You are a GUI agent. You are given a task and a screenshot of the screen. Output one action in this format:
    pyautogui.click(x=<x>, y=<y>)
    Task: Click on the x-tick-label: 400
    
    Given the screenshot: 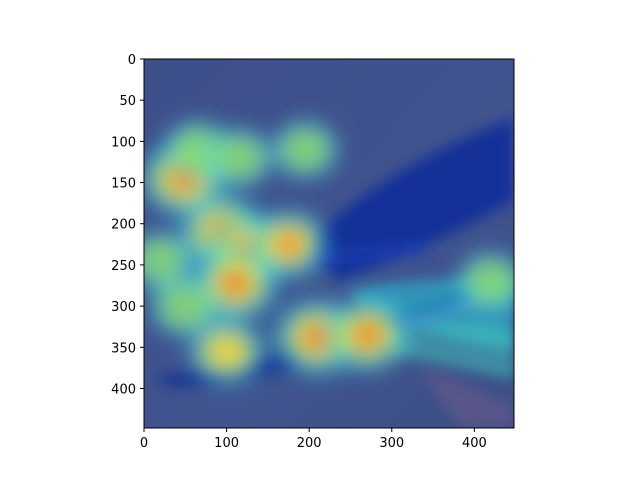 What is the action you would take?
    pyautogui.click(x=474, y=443)
    